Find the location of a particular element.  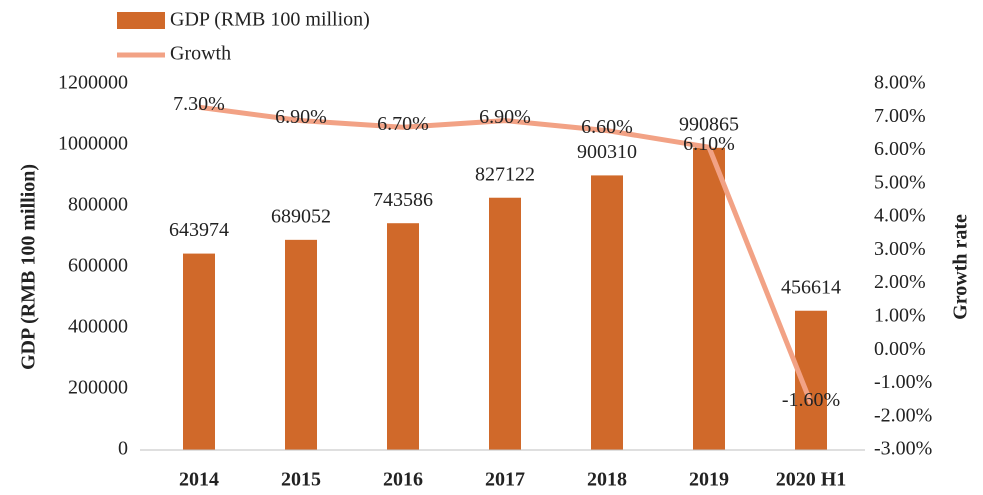

x-tick-label: 2018 is located at coordinates (607, 480).